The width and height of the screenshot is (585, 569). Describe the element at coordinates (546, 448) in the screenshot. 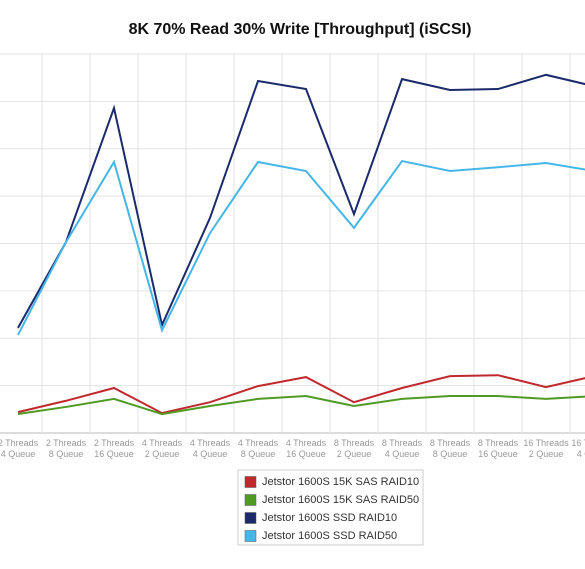

I see `x-tick-label: 16 Threads 2 Queue` at that location.